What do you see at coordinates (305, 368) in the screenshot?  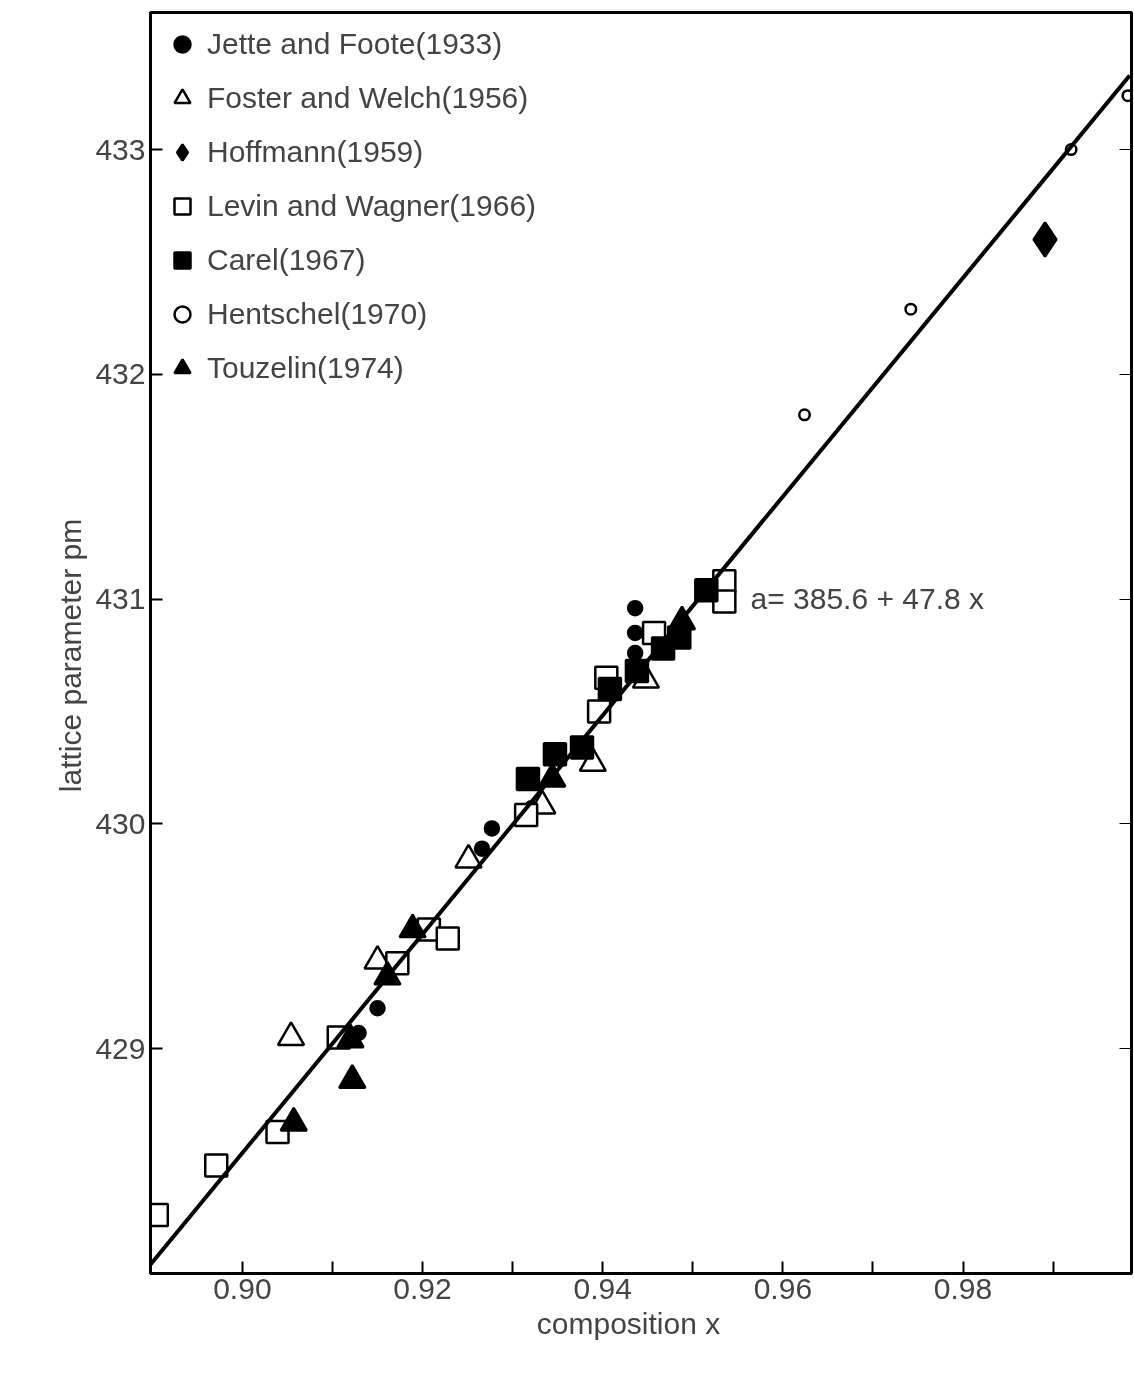 I see `legend-label: Touzelin(1974)` at bounding box center [305, 368].